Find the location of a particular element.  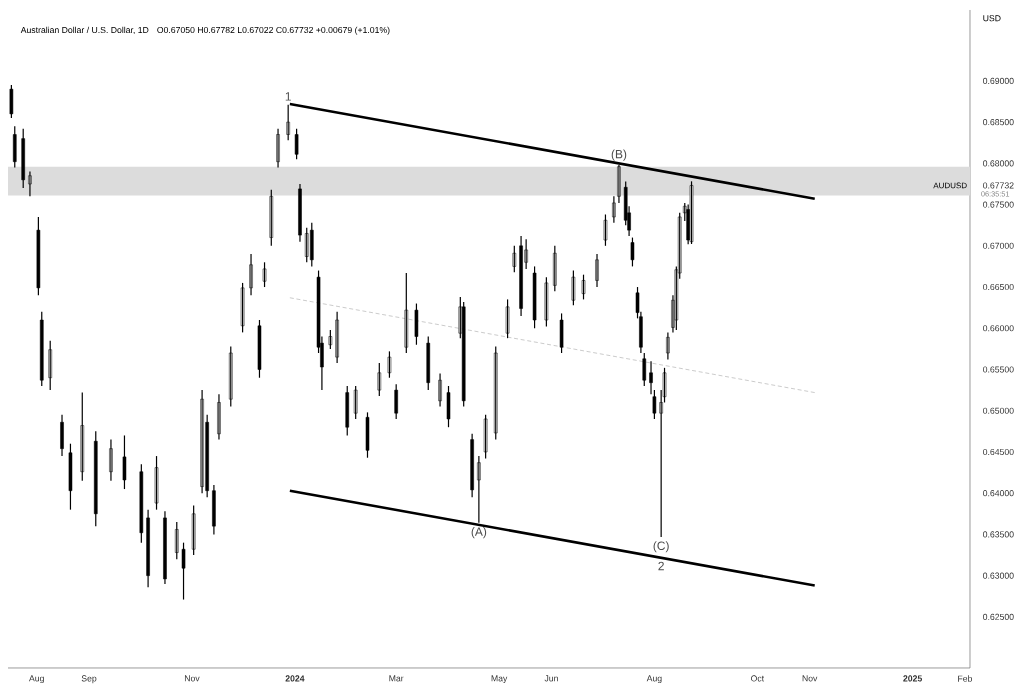

x-tick-label: Oct is located at coordinates (758, 678).